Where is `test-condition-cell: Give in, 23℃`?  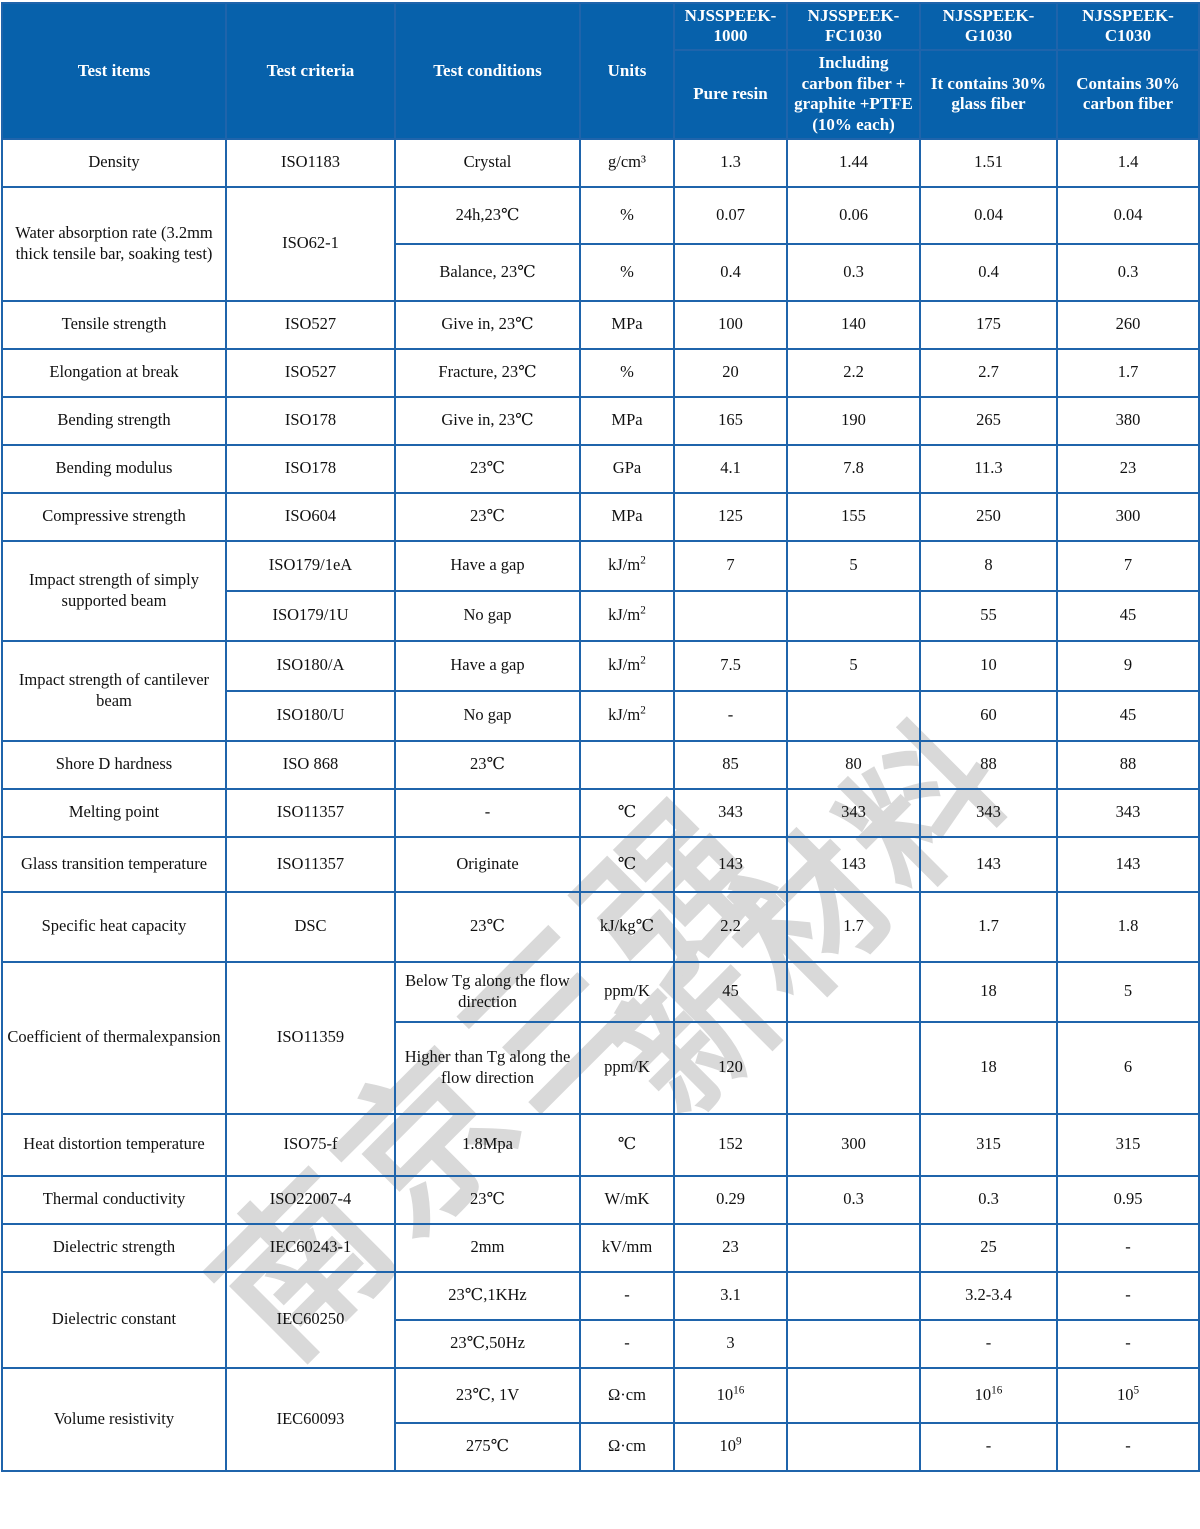
test-condition-cell: Give in, 23℃ is located at coordinates (487, 324).